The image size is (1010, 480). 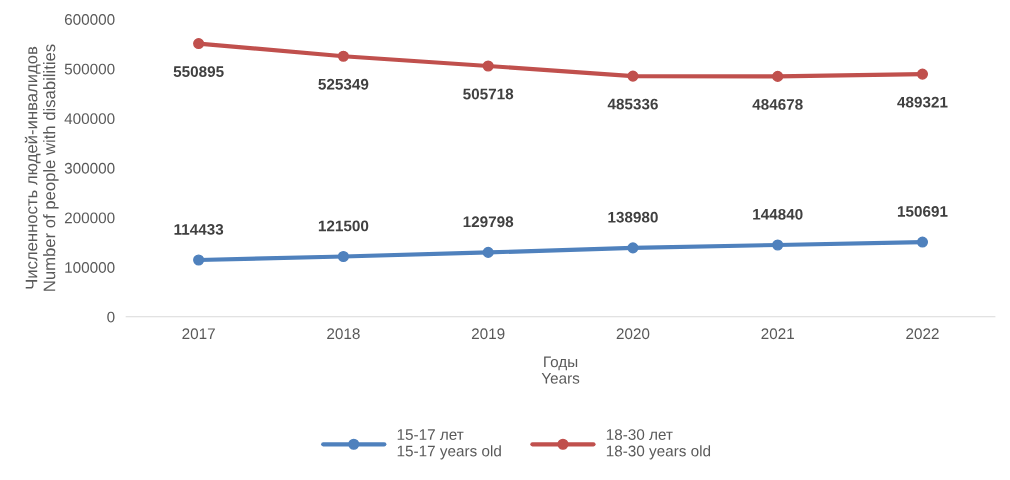 What do you see at coordinates (922, 334) in the screenshot?
I see `x-tick-label: 2022` at bounding box center [922, 334].